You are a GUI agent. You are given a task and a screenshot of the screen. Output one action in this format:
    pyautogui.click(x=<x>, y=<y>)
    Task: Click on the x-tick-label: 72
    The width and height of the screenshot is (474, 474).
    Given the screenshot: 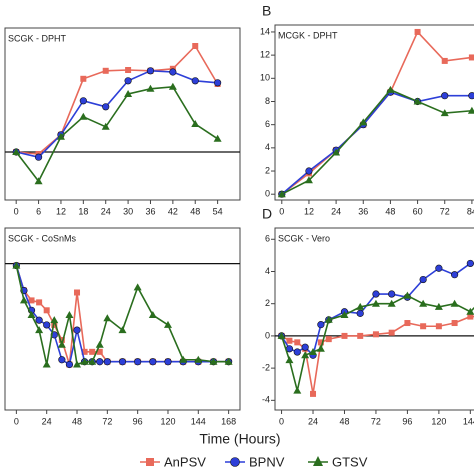 What is the action you would take?
    pyautogui.click(x=445, y=211)
    